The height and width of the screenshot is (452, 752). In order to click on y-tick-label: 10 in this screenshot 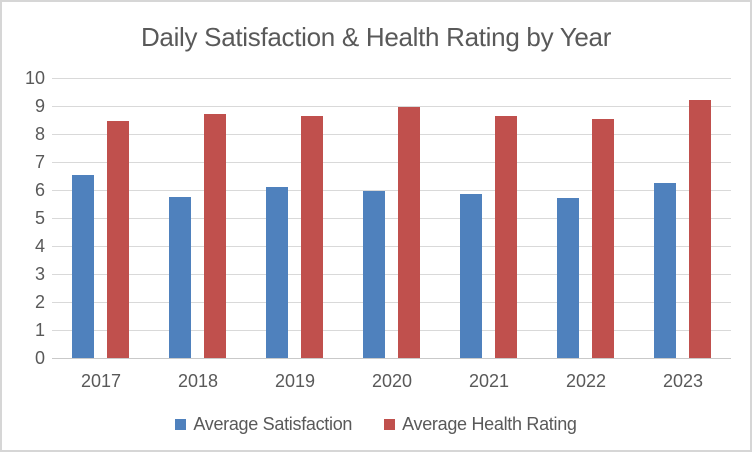, I will do `click(34, 78)`.